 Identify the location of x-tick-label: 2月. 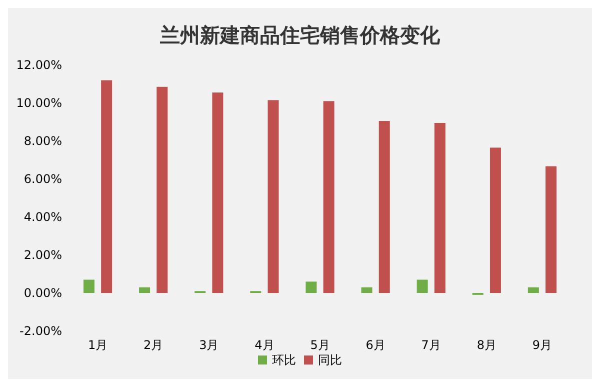
(154, 345).